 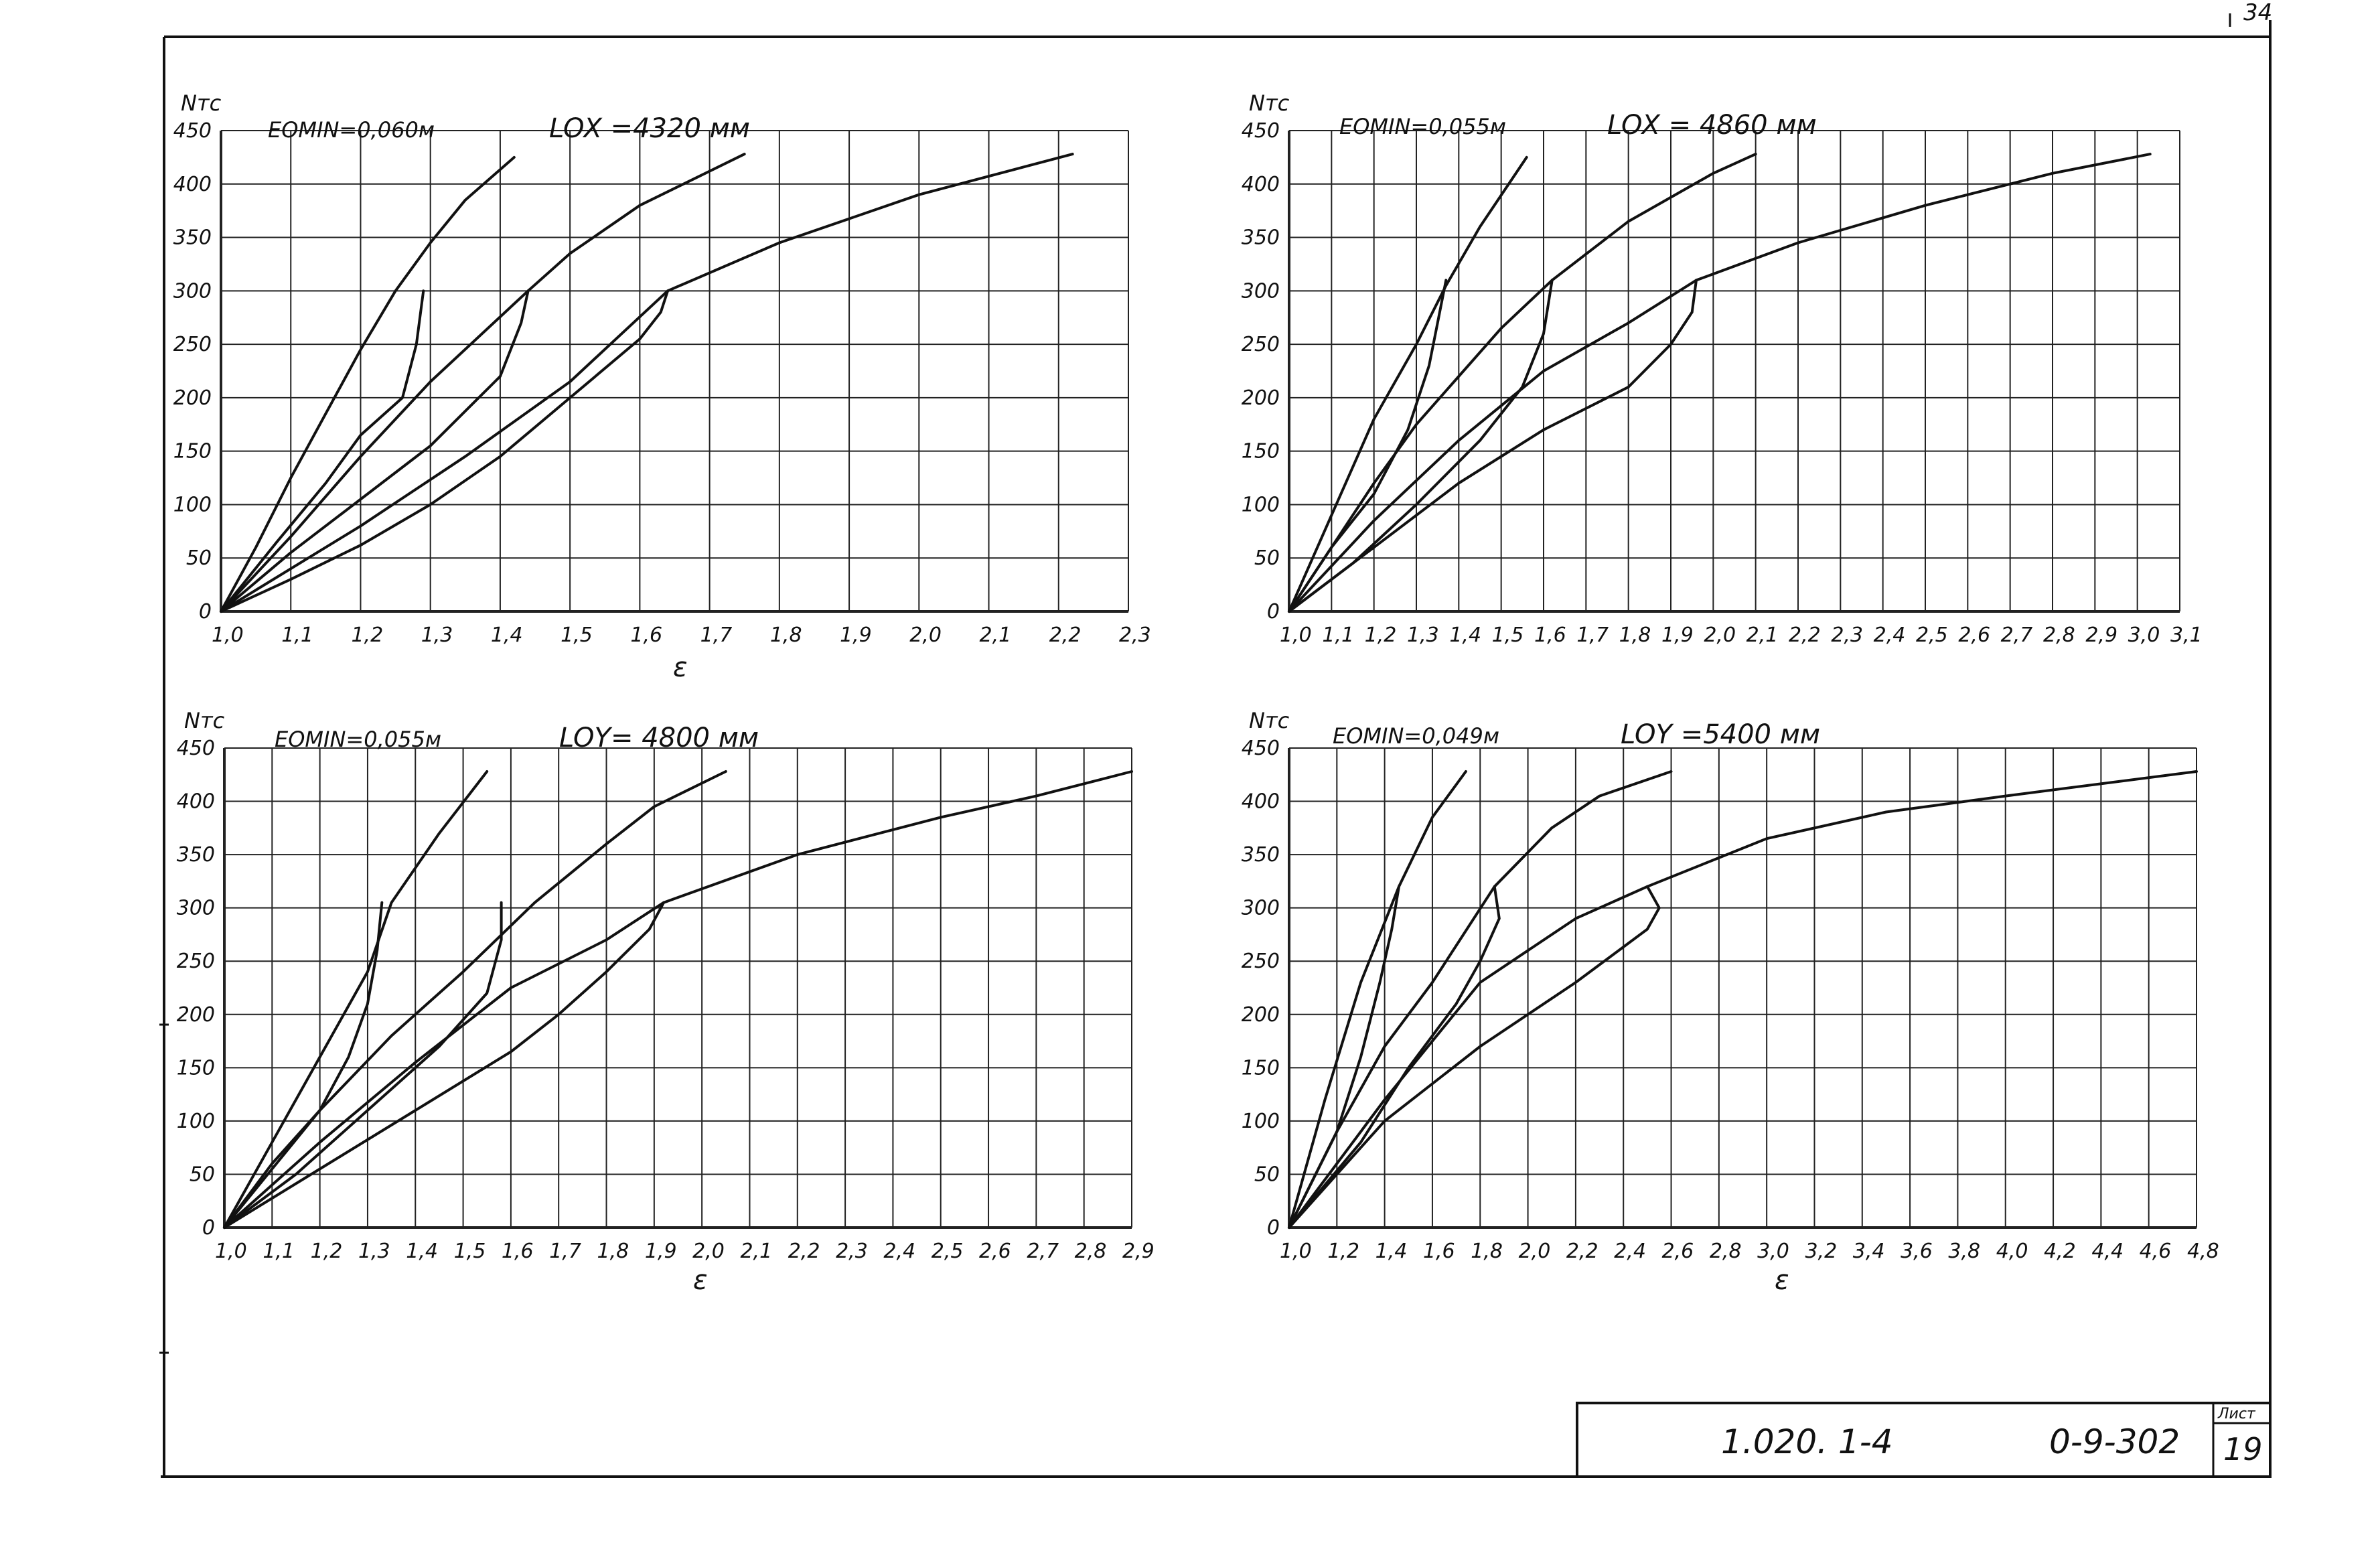 I want to click on length-label: LOX = 4860 мм, so click(x=1712, y=125).